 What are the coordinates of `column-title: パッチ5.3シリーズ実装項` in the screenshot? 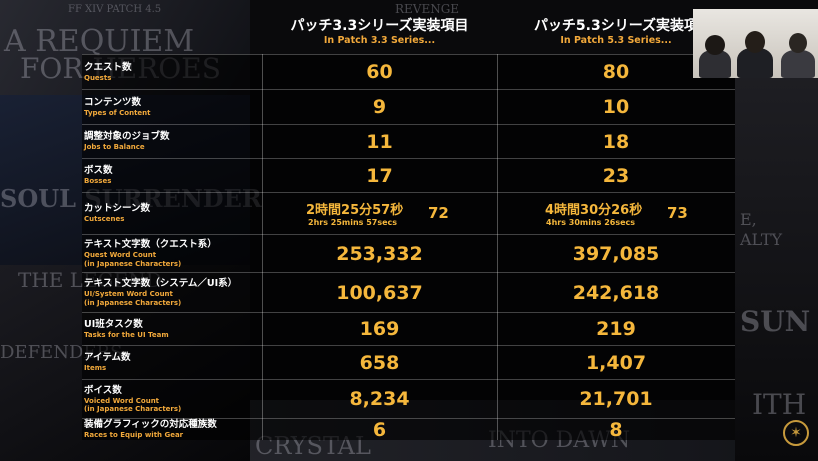 It's located at (616, 26).